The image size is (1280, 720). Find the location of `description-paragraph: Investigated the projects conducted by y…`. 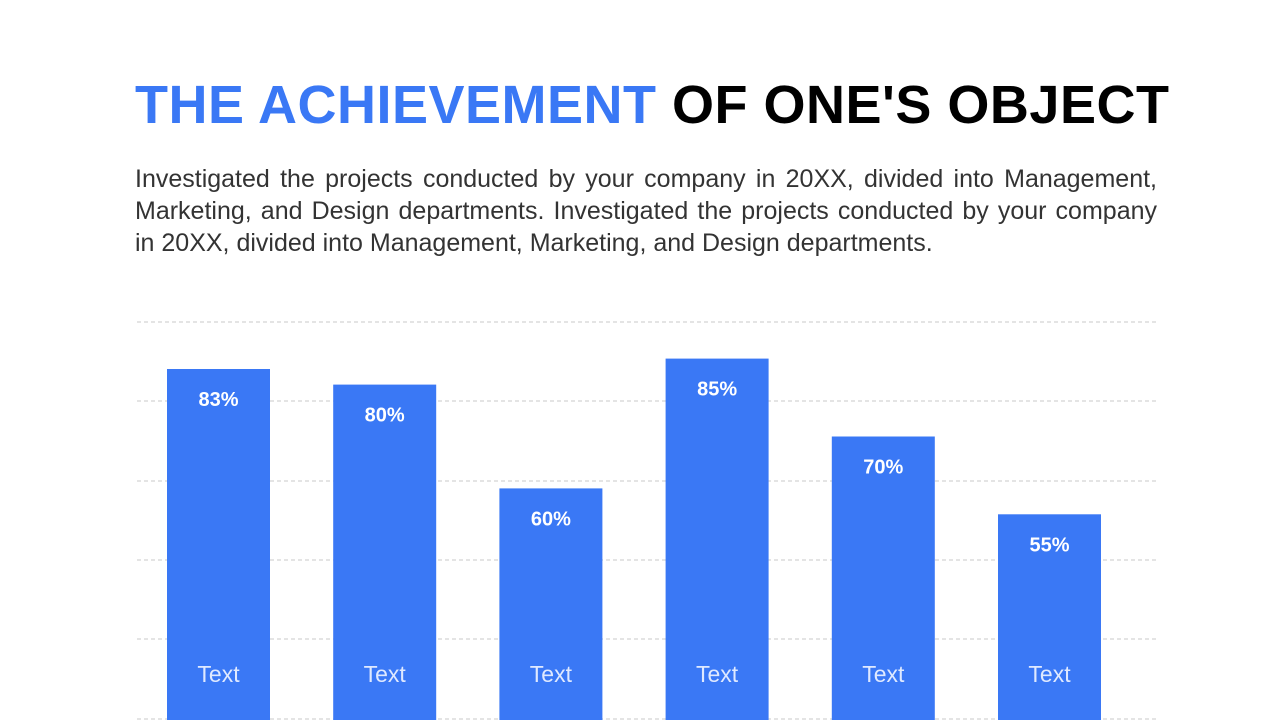

description-paragraph: Investigated the projects conducted by y… is located at coordinates (646, 211).